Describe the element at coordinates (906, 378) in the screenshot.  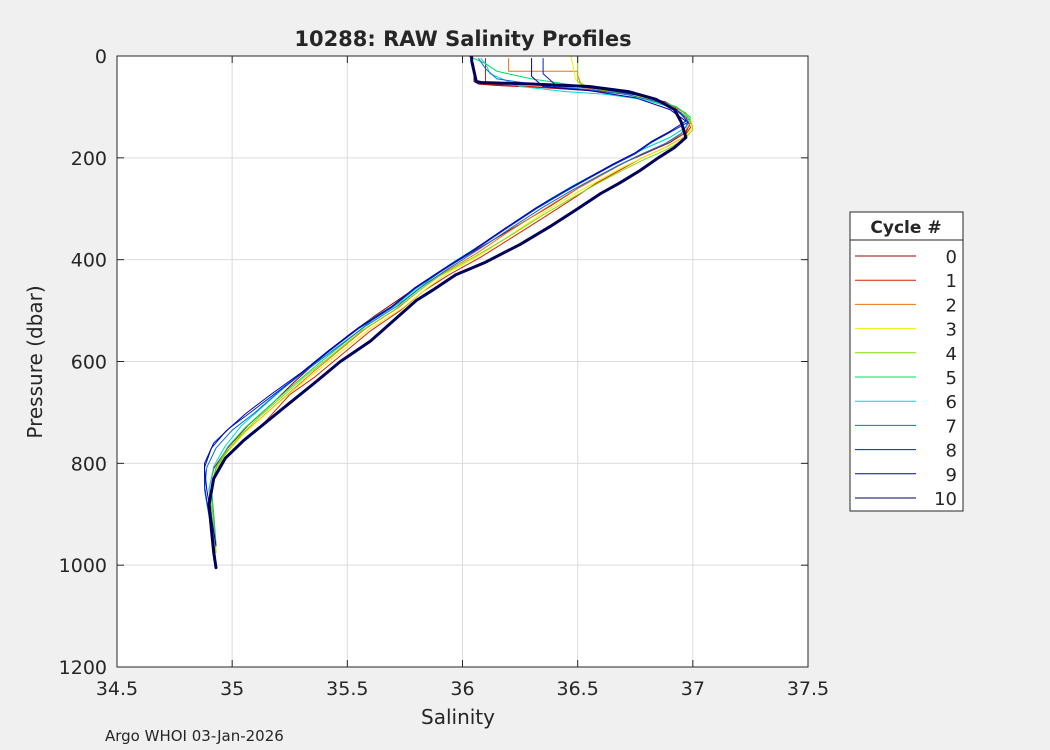
I see `legend-entries: 0 1 2 3 4 5 6 7 8 9 10` at that location.